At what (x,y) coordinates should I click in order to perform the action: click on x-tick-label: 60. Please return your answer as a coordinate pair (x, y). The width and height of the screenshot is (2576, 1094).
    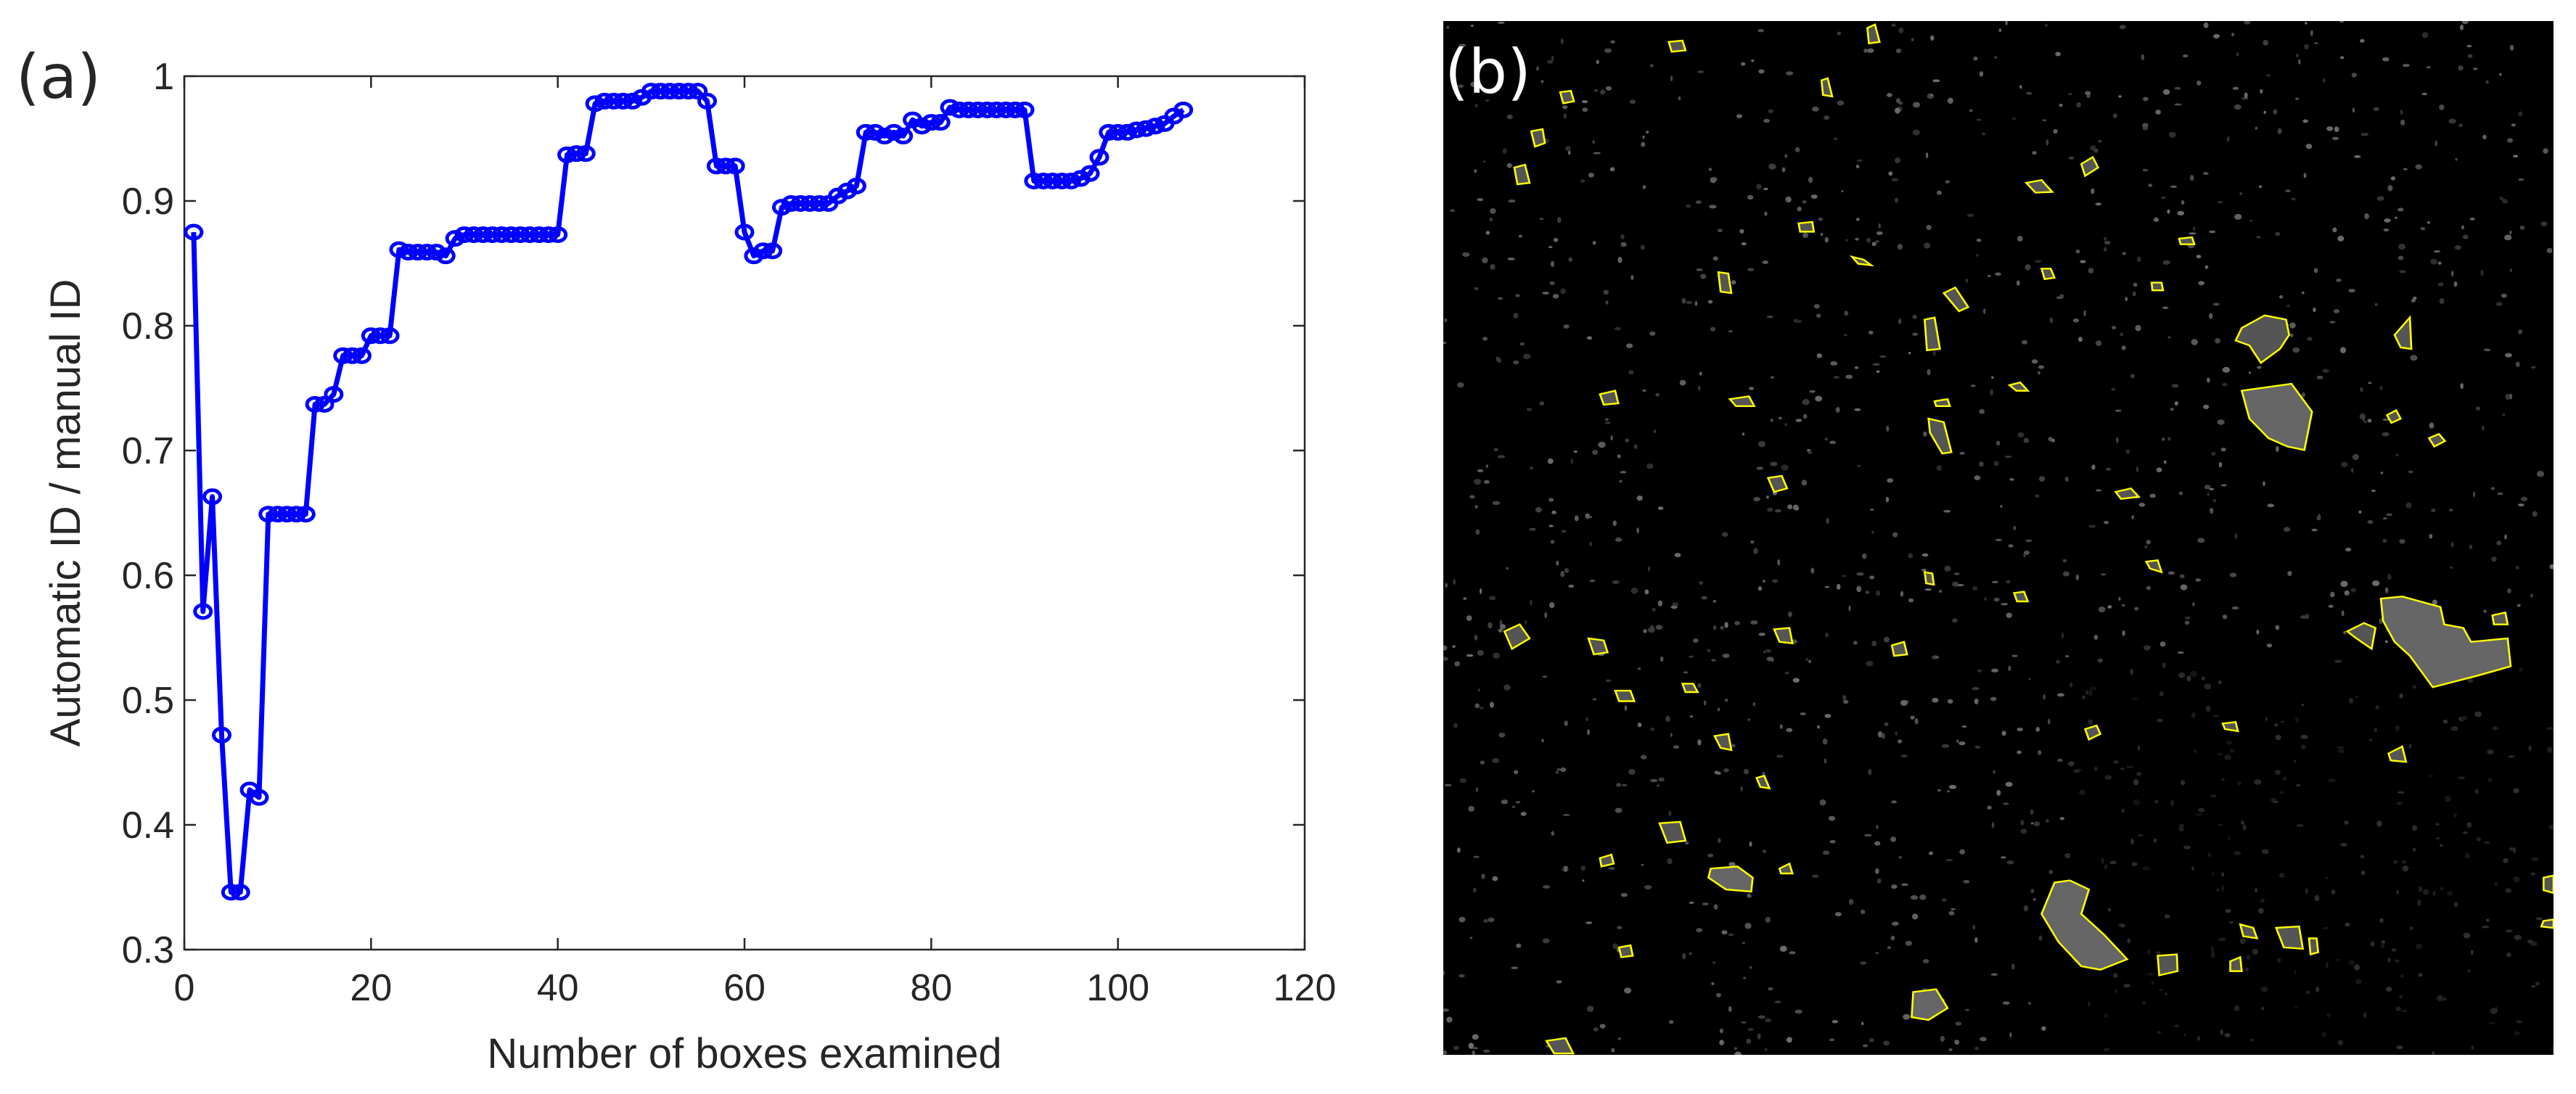
    Looking at the image, I should click on (744, 988).